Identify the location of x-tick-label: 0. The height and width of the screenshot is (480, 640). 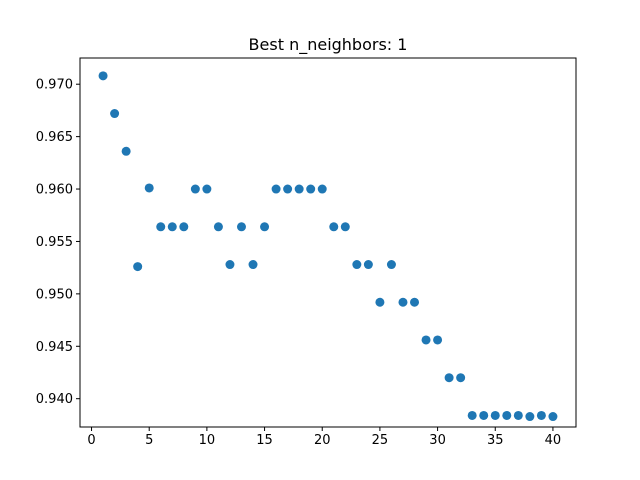
(91, 440).